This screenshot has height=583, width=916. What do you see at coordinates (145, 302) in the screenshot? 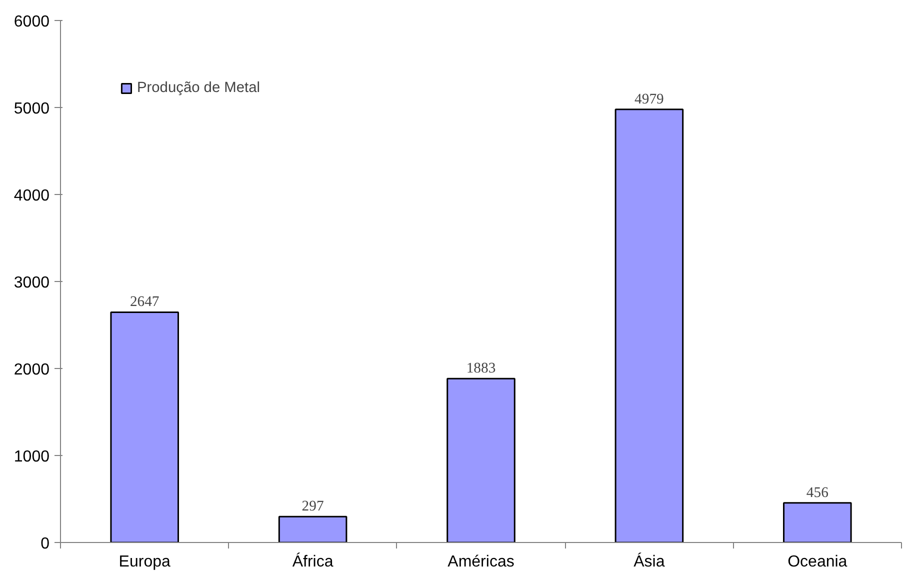
I see `data-label: 2647` at bounding box center [145, 302].